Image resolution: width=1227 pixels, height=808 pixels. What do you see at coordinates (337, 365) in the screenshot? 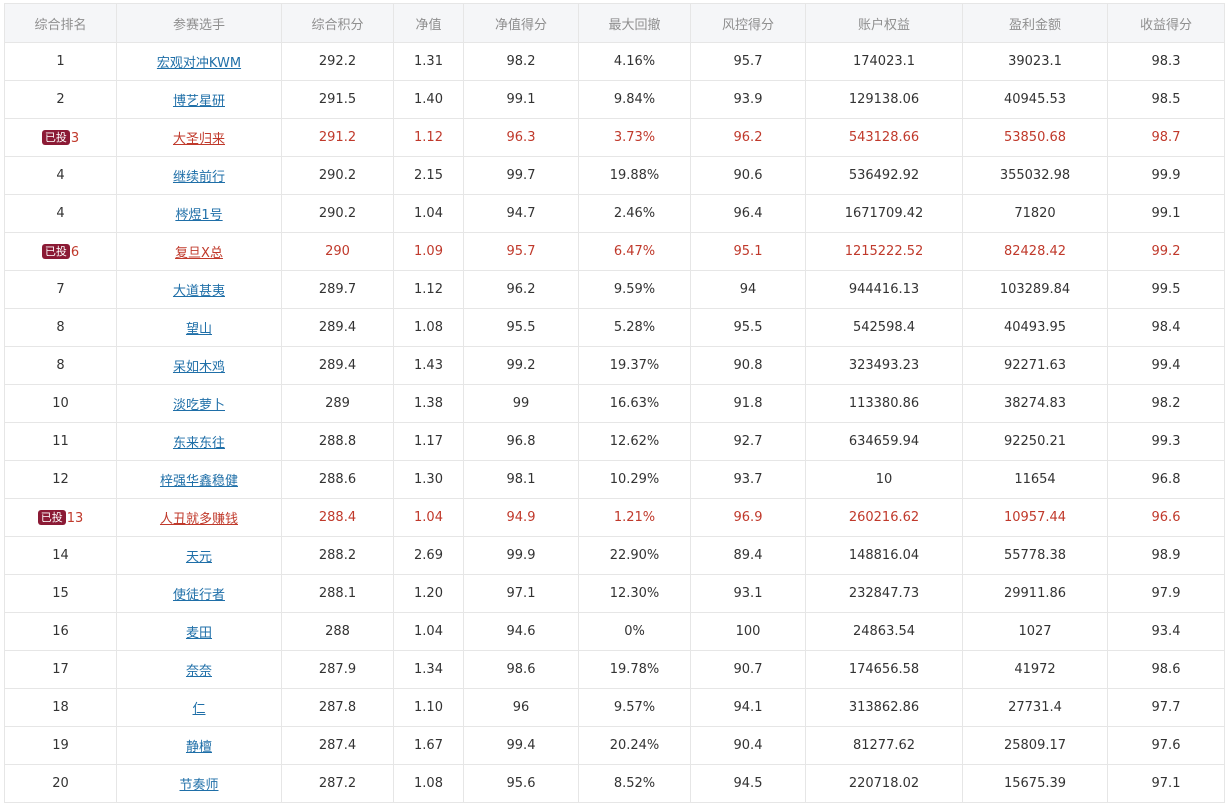
I see `score-cell: 289.4` at bounding box center [337, 365].